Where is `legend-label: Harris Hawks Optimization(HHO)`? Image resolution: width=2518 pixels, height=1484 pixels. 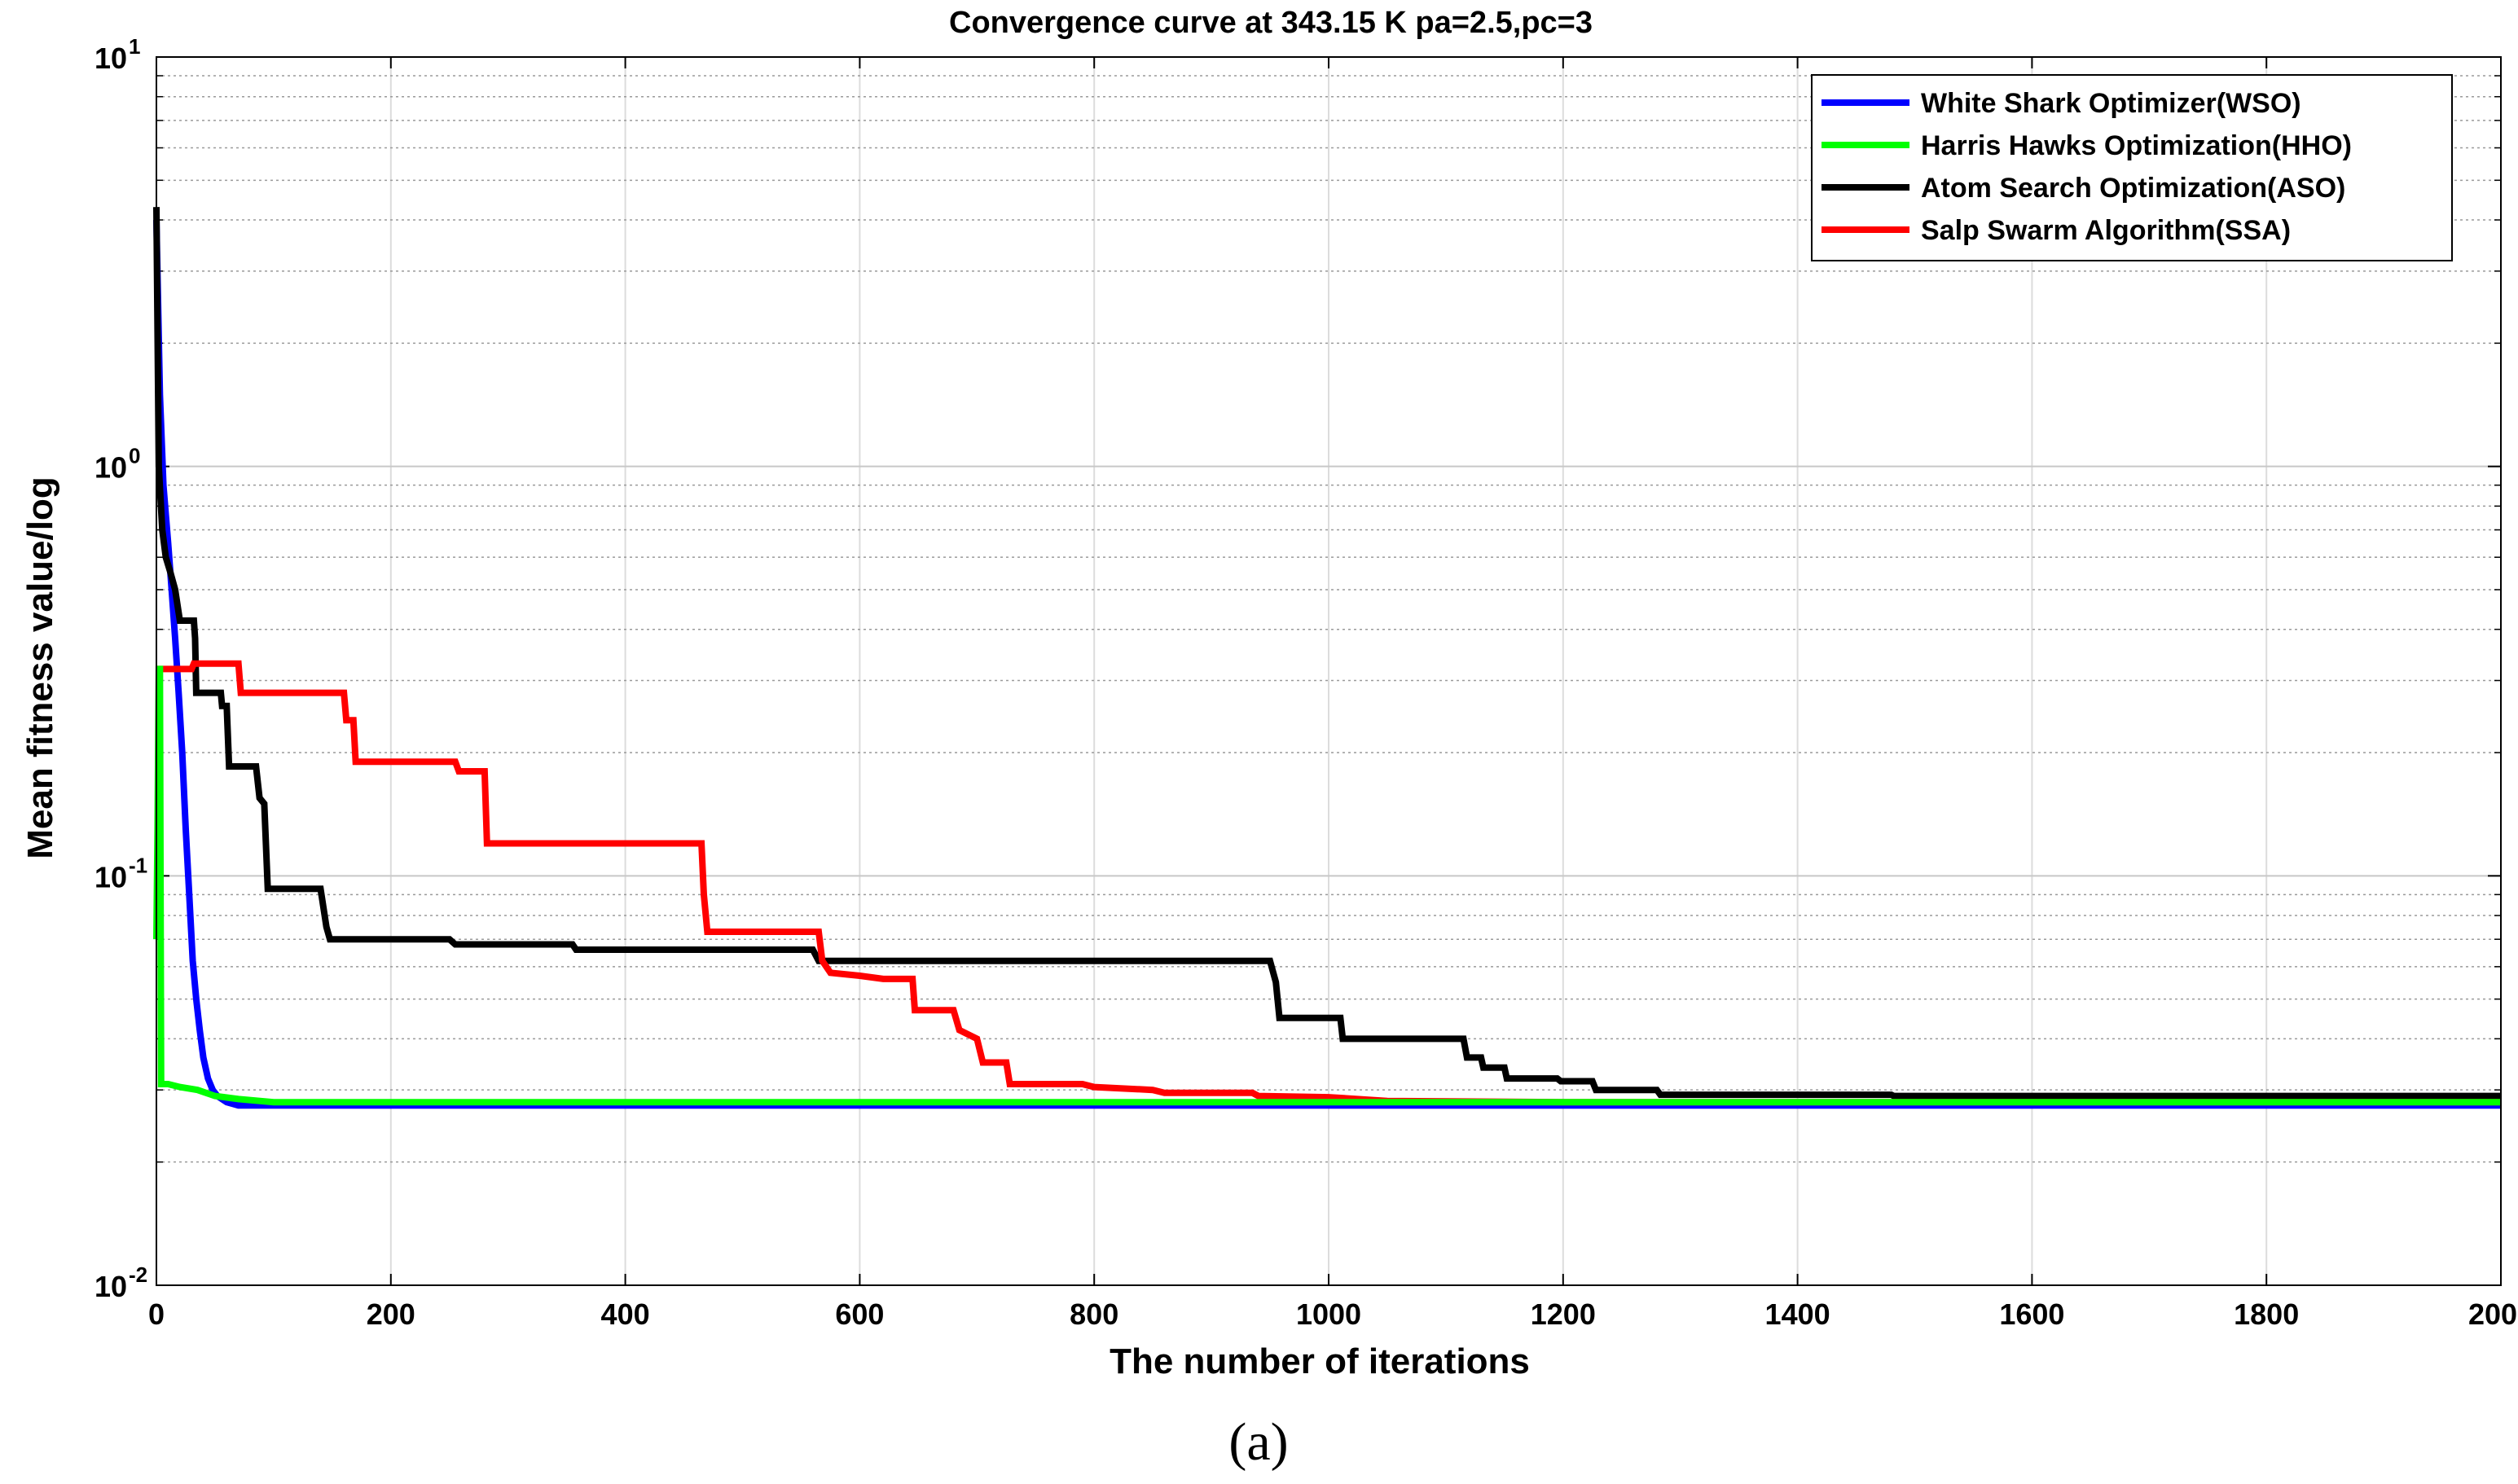 legend-label: Harris Hawks Optimization(HHO) is located at coordinates (2136, 145).